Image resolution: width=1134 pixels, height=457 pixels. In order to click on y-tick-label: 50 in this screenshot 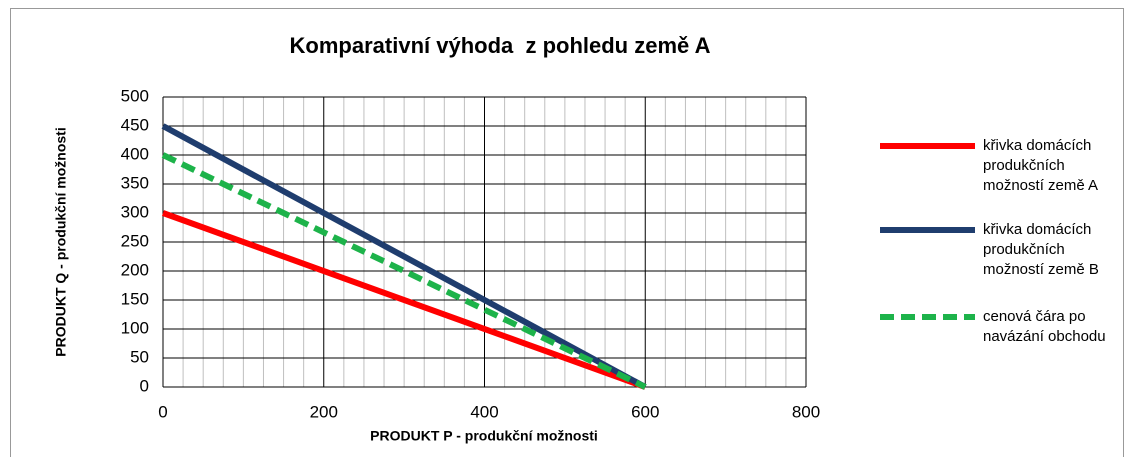, I will do `click(139, 356)`.